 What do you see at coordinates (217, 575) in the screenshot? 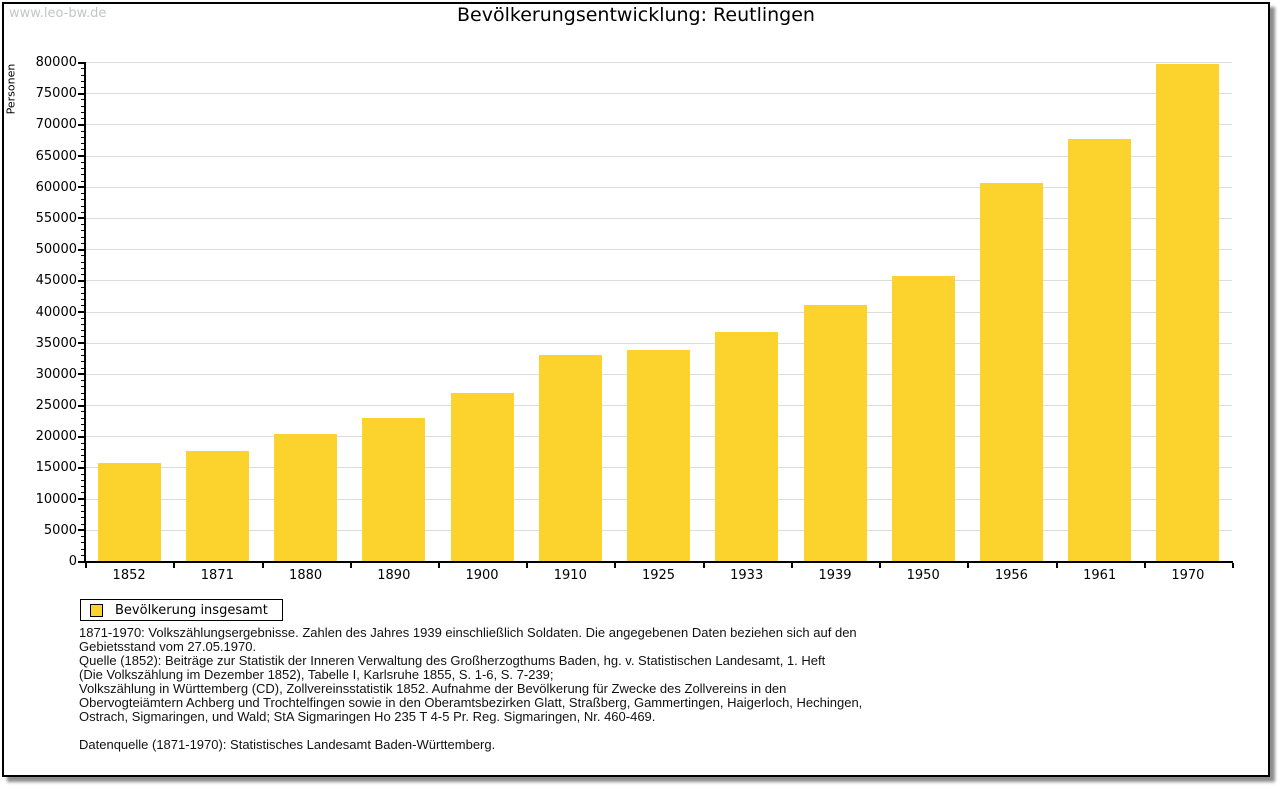
I see `x-tick-label: 1871` at bounding box center [217, 575].